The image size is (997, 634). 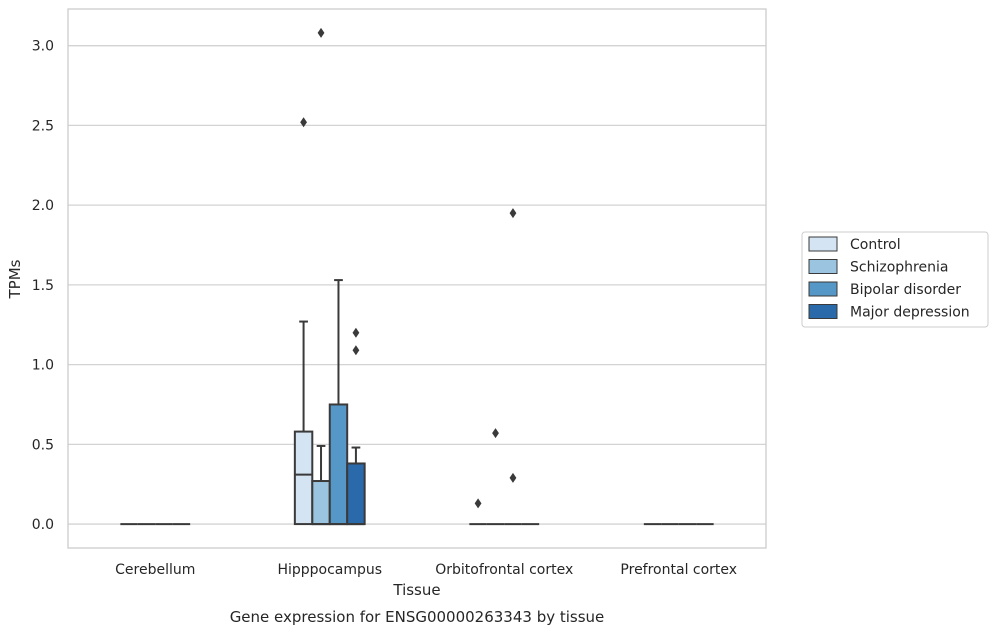 I want to click on y-tick-label: 0.5, so click(x=43, y=445).